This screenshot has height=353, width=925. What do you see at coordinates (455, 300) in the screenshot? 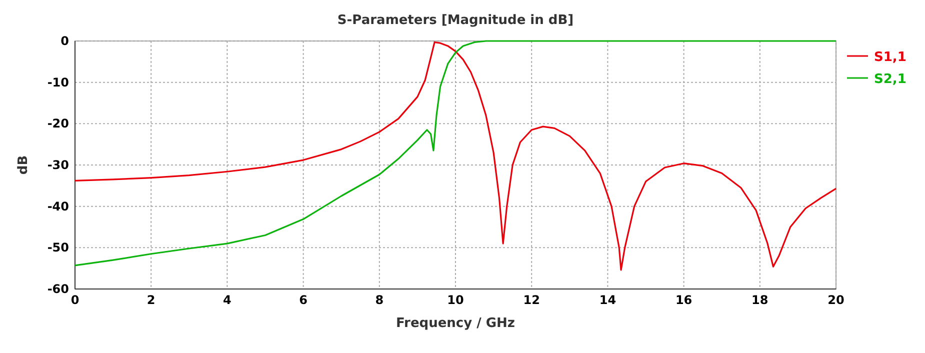
I see `x-tick-label: 10` at bounding box center [455, 300].